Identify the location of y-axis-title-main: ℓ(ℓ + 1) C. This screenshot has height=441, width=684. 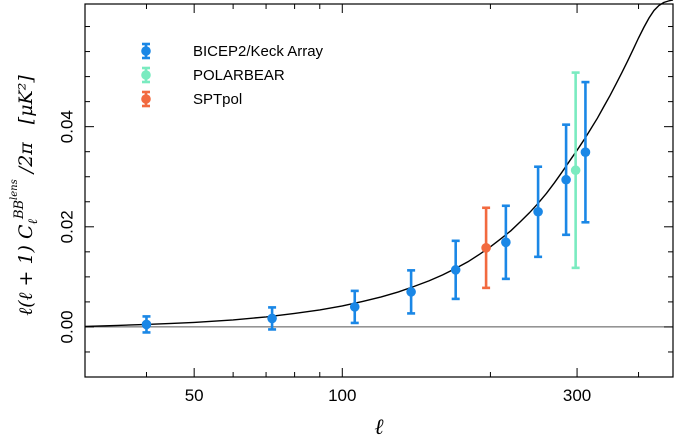
(26, 270).